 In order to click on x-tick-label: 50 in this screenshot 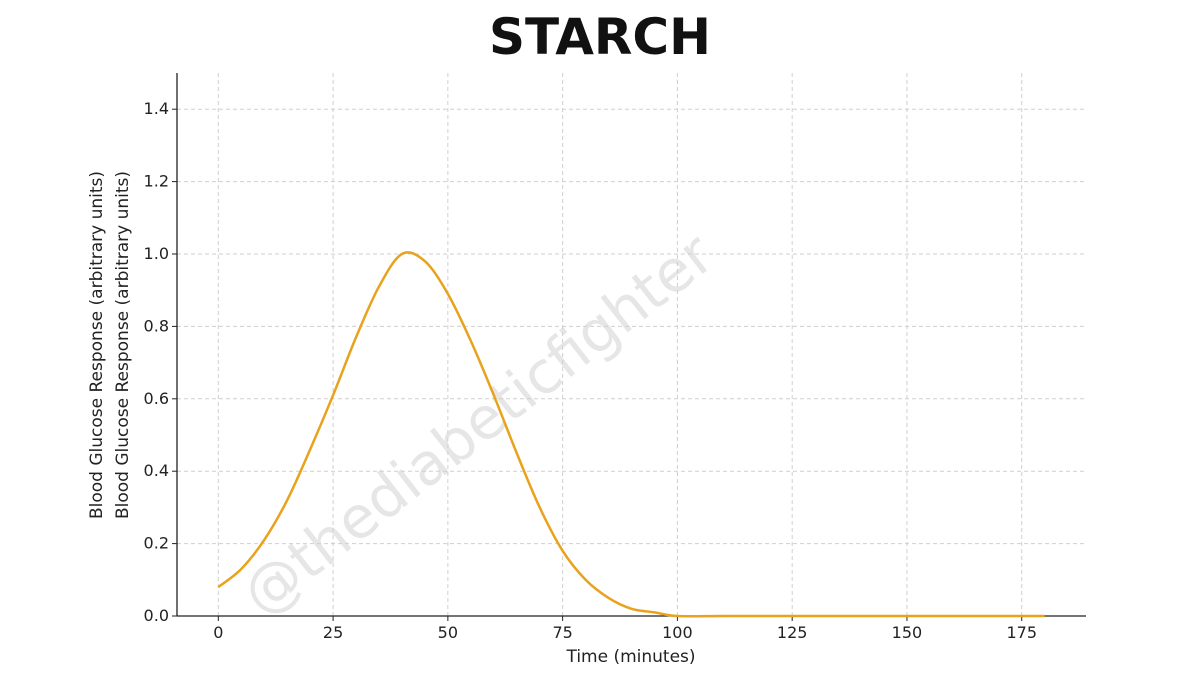, I will do `click(448, 632)`.